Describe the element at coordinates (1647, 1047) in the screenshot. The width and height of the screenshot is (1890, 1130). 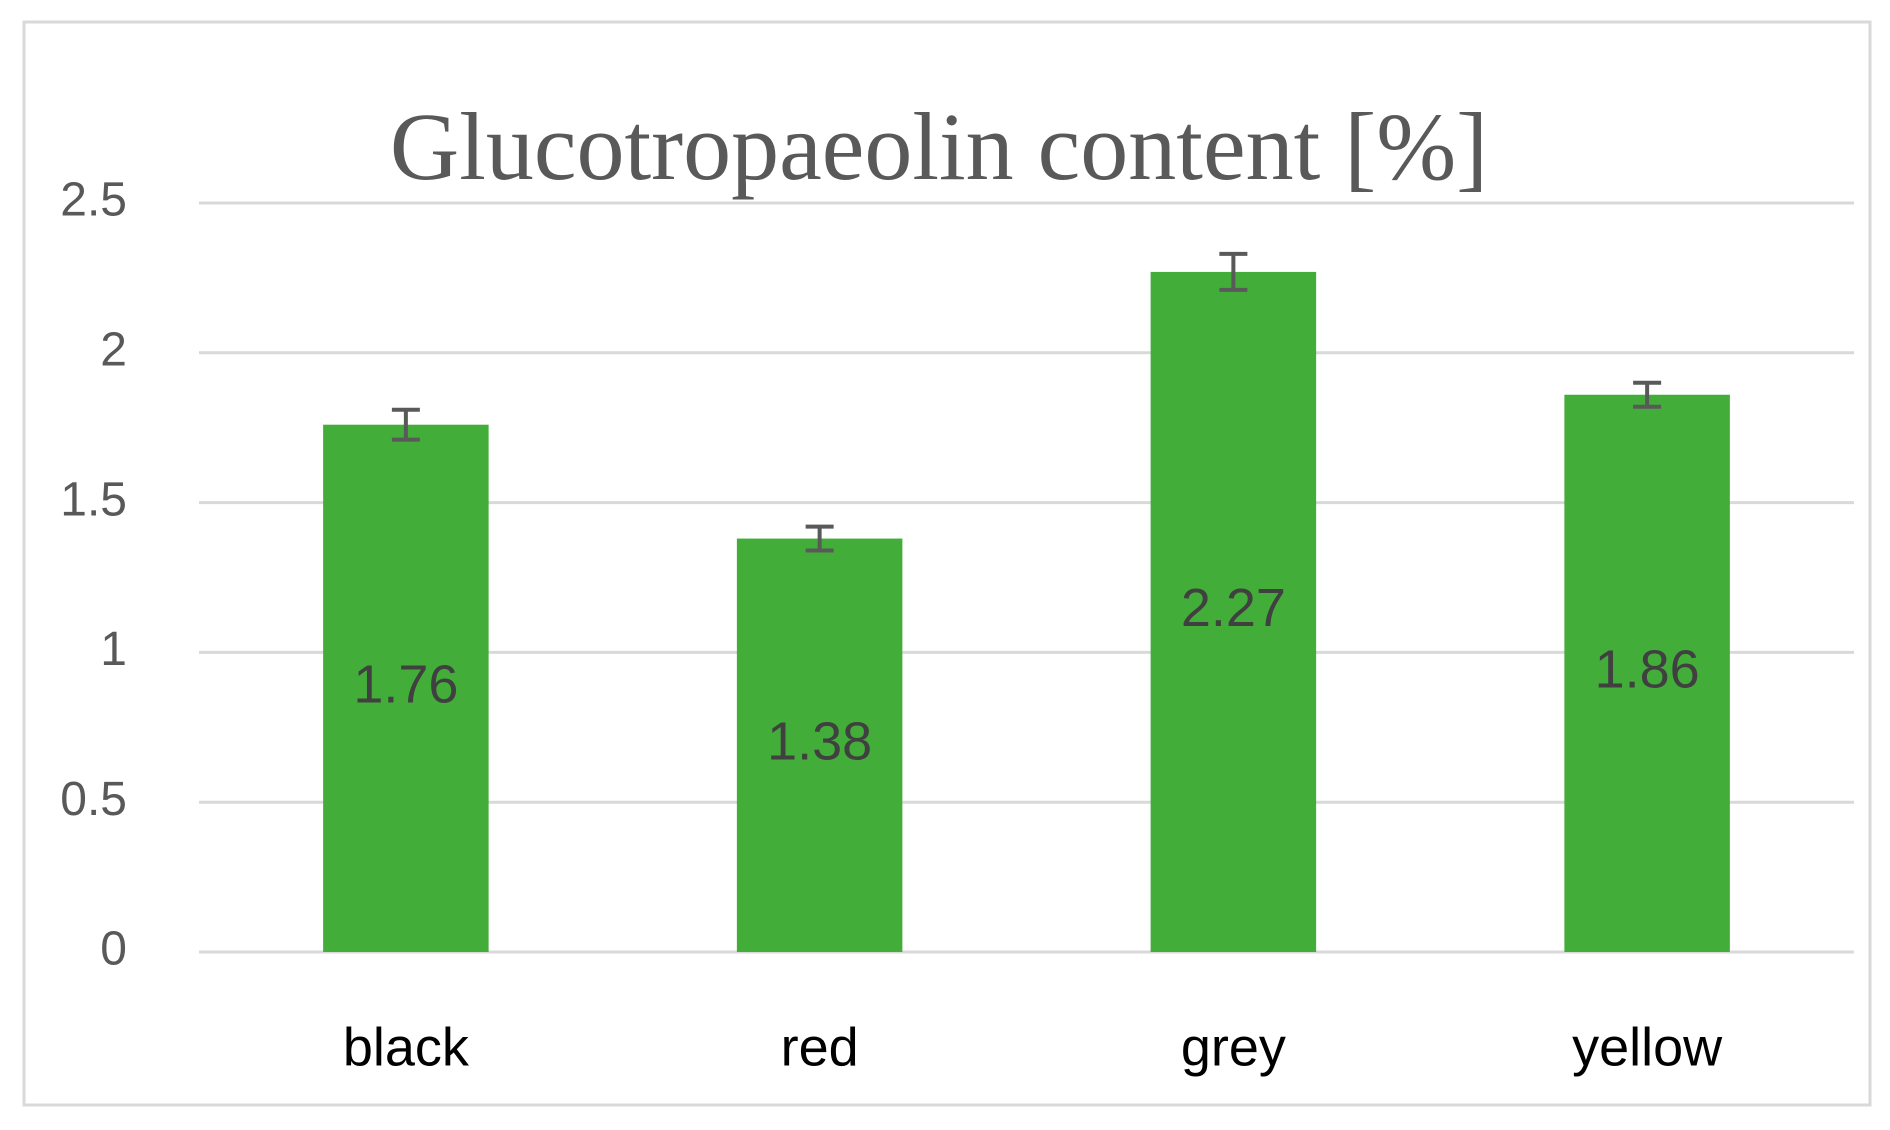
I see `x-tick-label: yellow` at that location.